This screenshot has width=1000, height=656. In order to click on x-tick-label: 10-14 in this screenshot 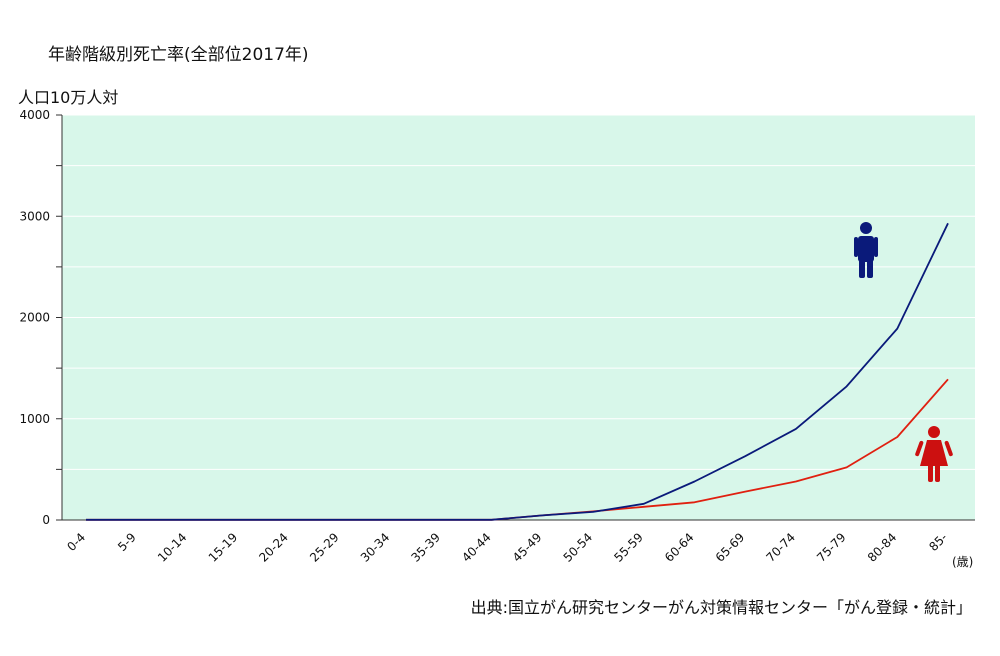, I will do `click(172, 547)`.